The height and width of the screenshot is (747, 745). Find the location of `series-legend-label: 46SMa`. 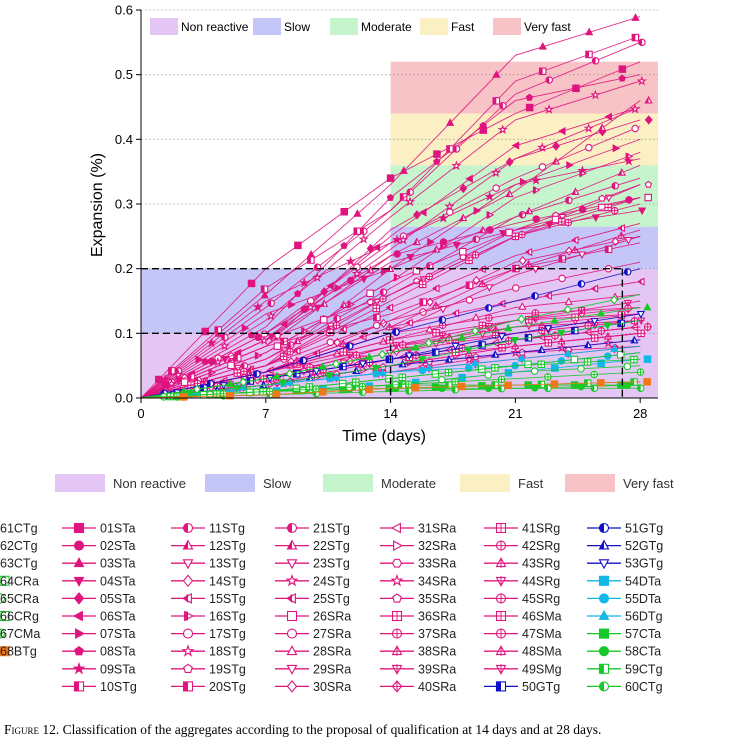

series-legend-label: 46SMa is located at coordinates (542, 617).